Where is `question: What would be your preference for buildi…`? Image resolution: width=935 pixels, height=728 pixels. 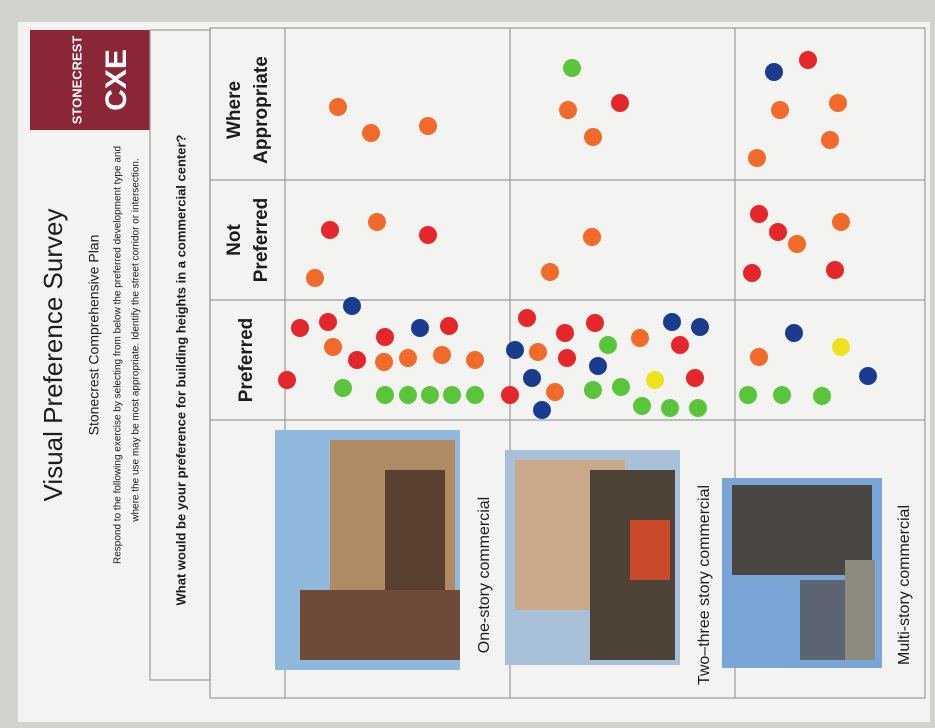
question: What would be your preference for buildi… is located at coordinates (180, 369).